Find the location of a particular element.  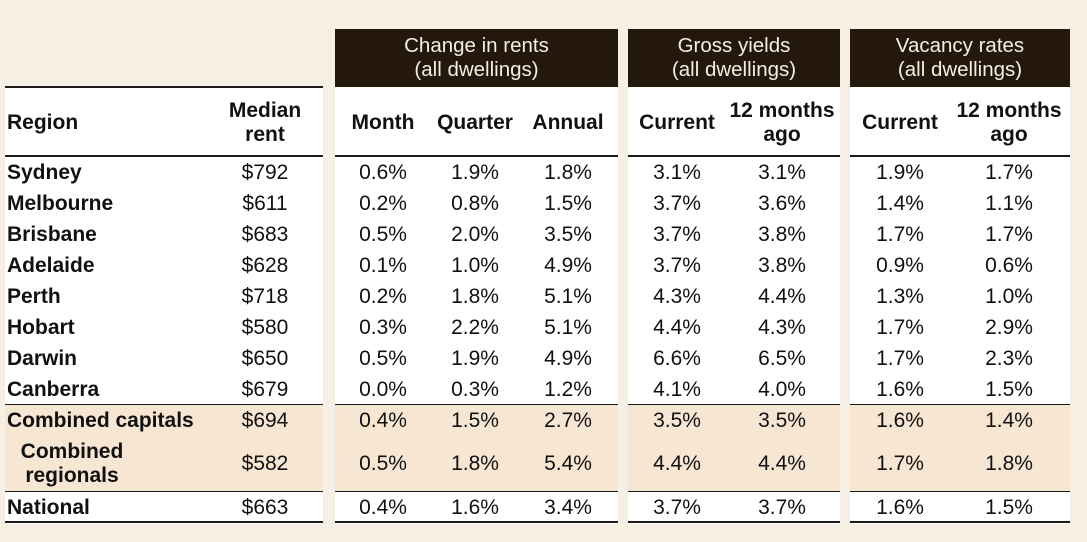

cell-quarter: 1.6% is located at coordinates (475, 507).